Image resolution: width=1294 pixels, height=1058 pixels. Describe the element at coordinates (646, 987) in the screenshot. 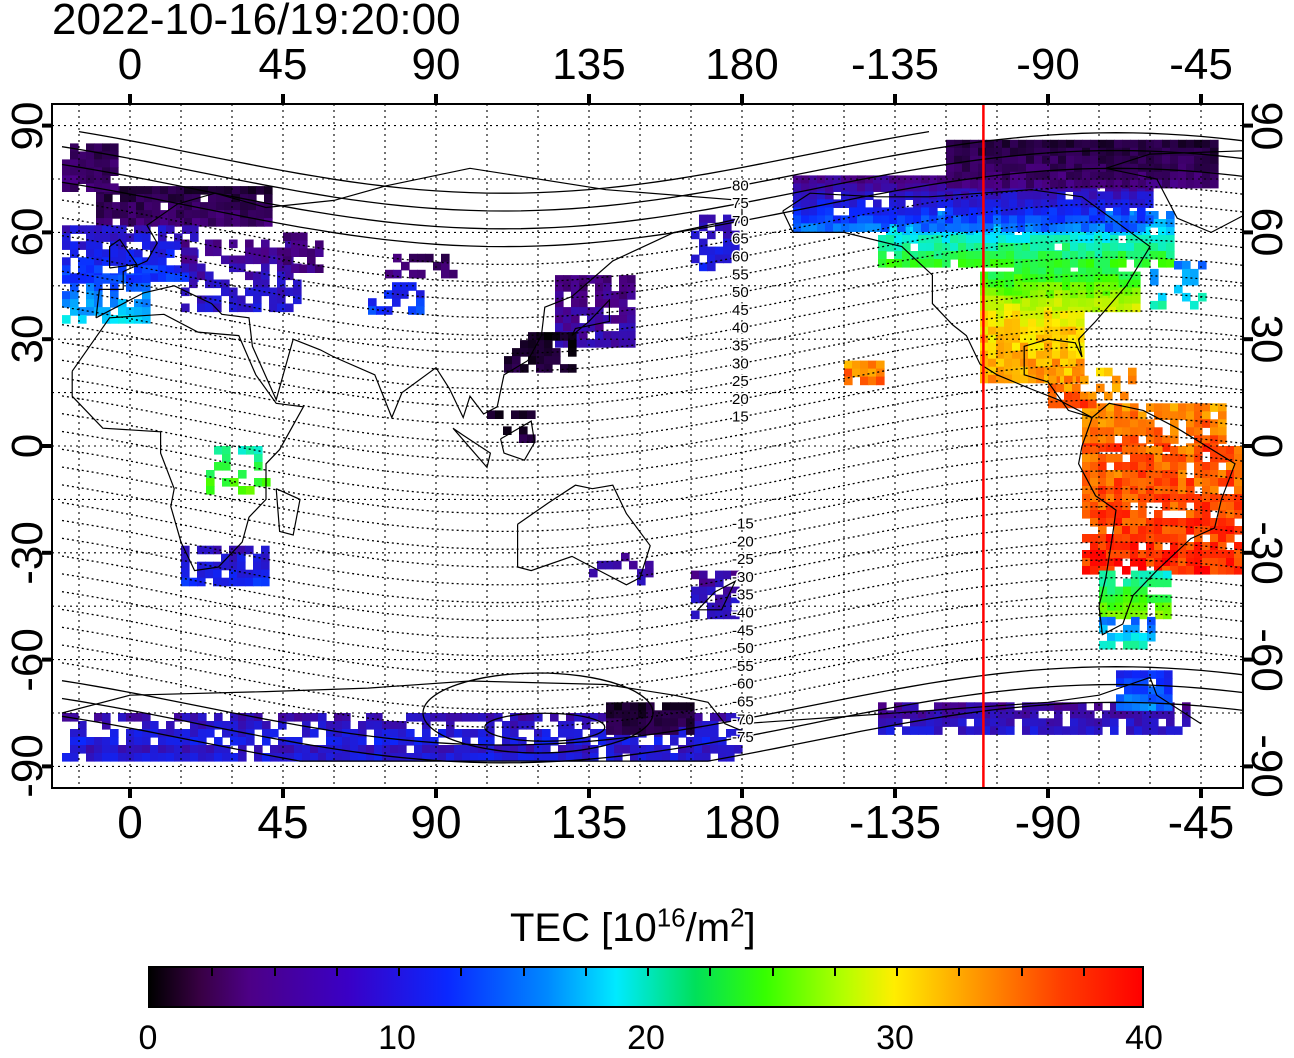

I see `colorbar` at that location.